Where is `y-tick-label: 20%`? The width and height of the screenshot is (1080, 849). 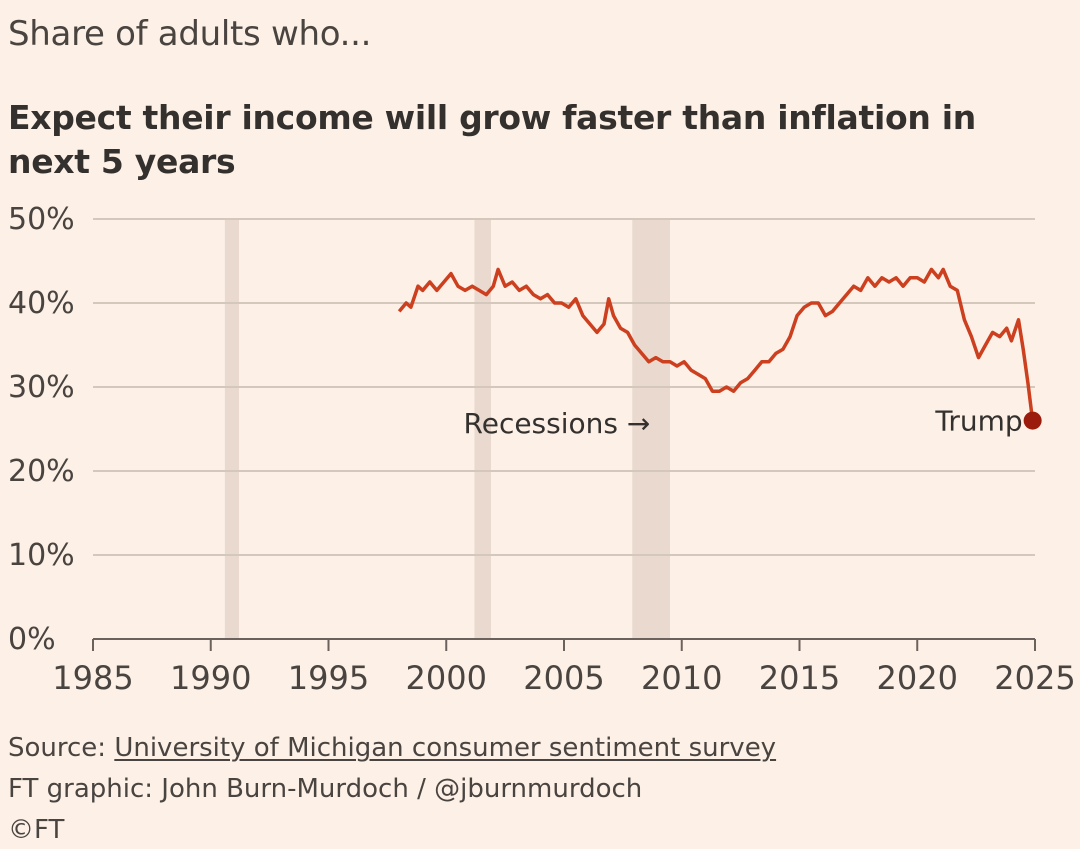 y-tick-label: 20% is located at coordinates (41, 471).